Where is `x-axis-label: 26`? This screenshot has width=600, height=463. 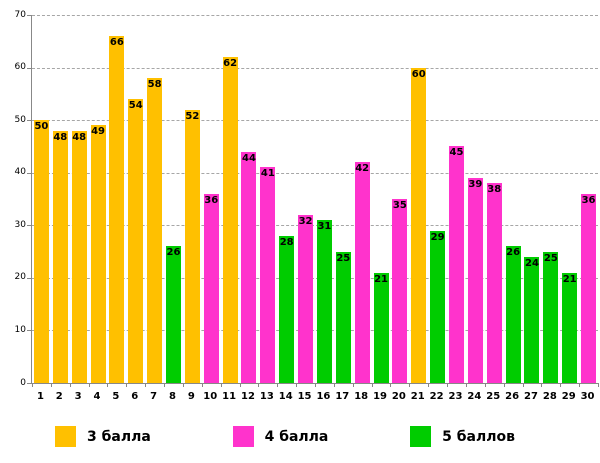 x-axis-label: 26 is located at coordinates (512, 396).